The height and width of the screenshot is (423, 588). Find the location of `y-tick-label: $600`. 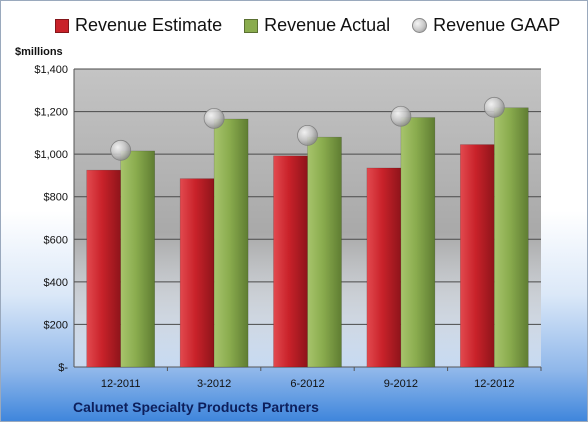

y-tick-label: $600 is located at coordinates (56, 240).